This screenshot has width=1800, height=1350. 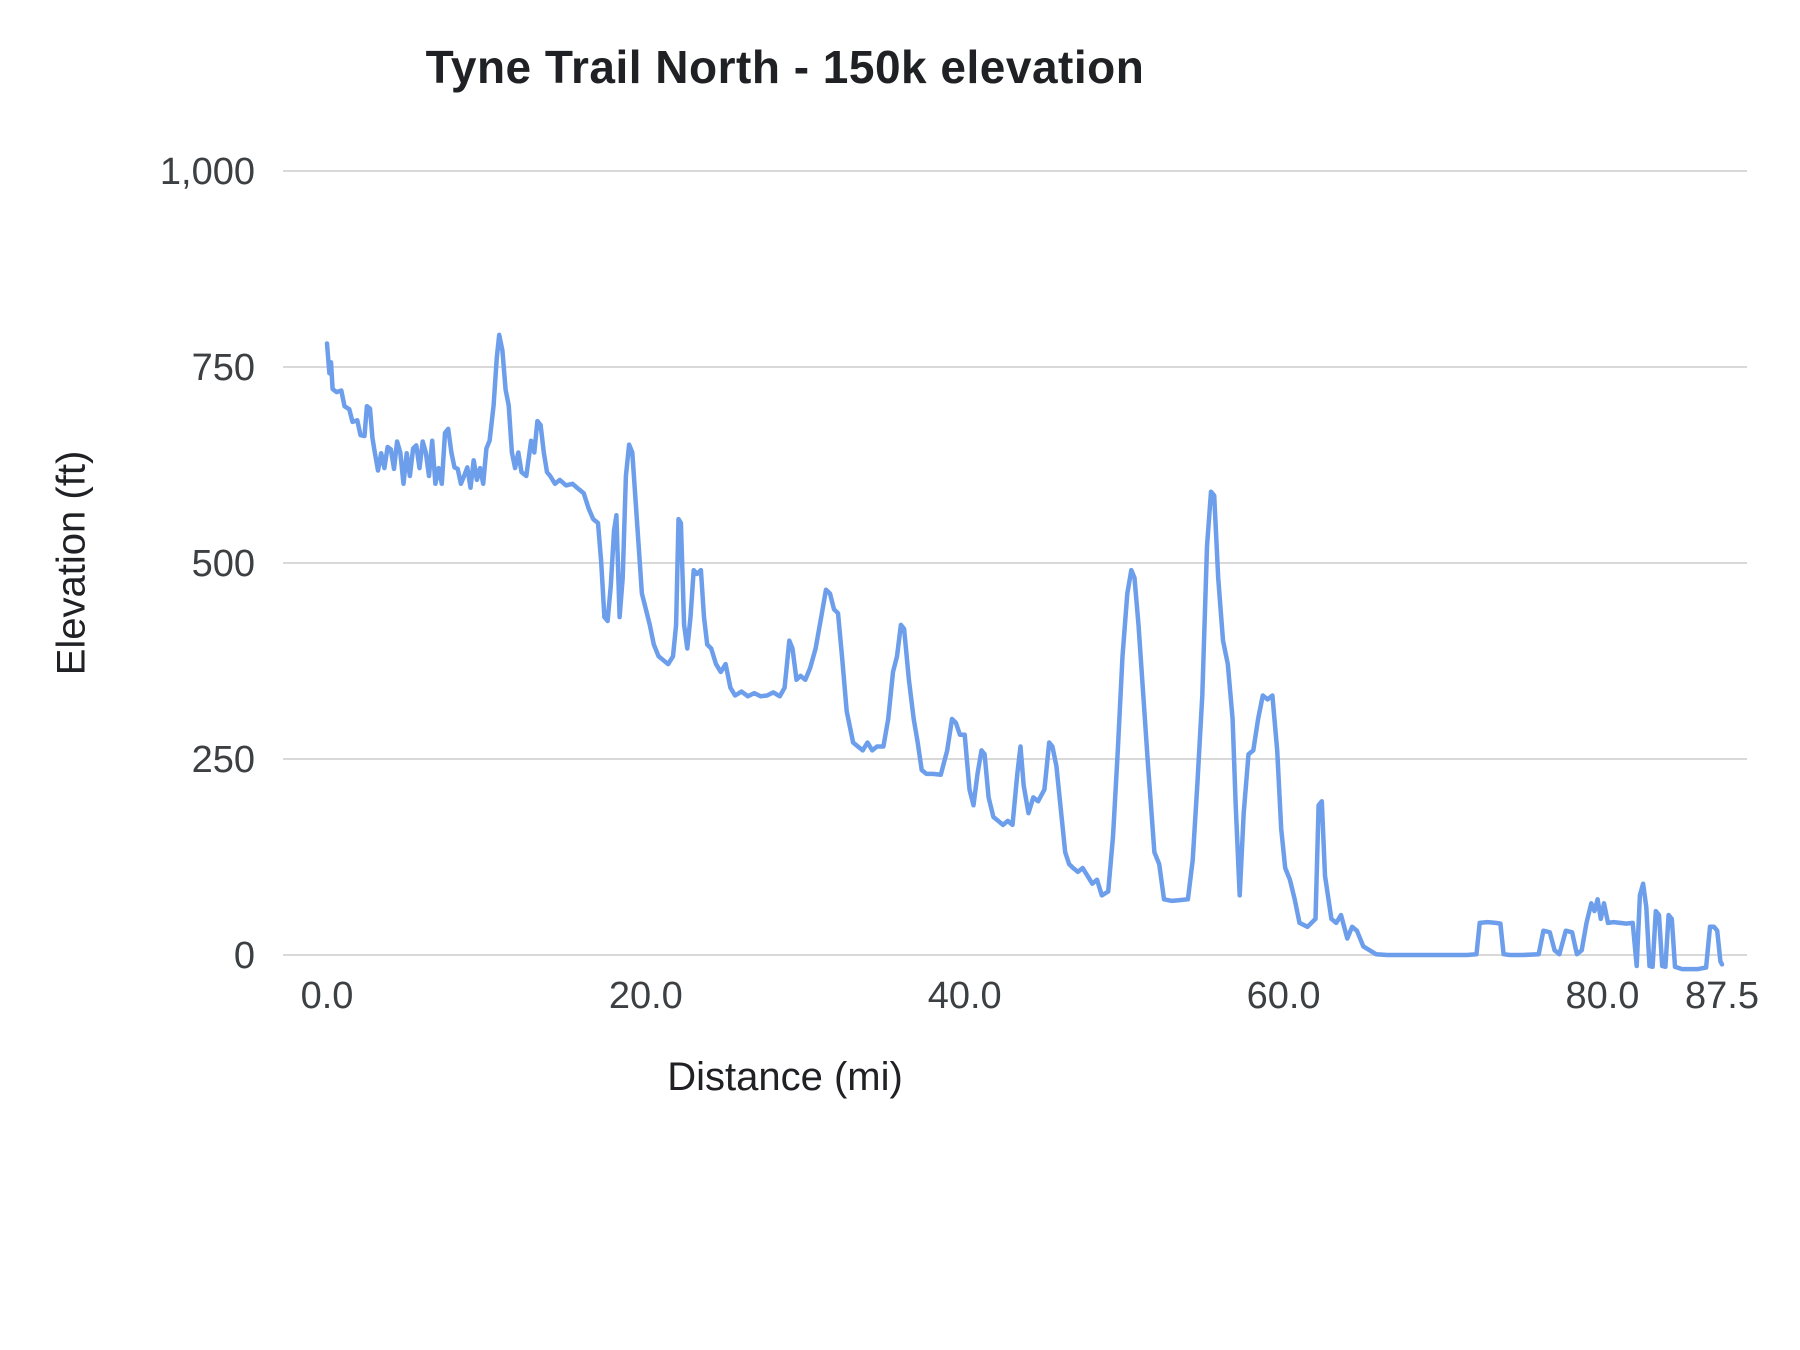 What do you see at coordinates (223, 564) in the screenshot?
I see `y-tick-label: 500` at bounding box center [223, 564].